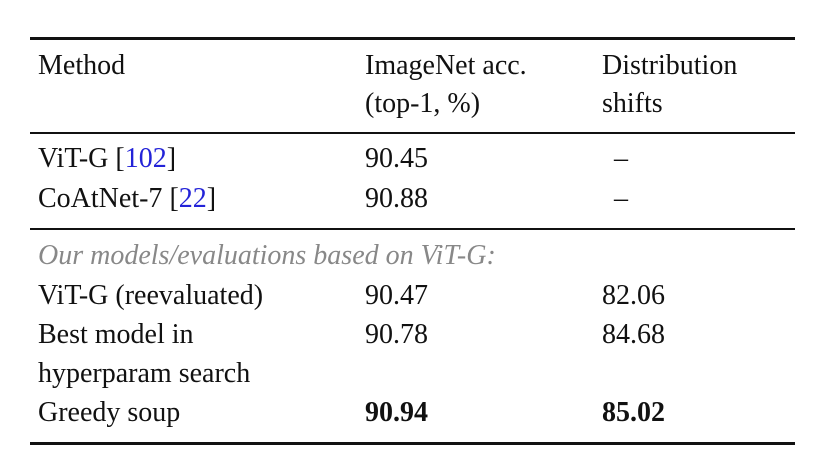 This screenshot has height=472, width=821. I want to click on method-cell: ViT-G (reevaluated), so click(151, 295).